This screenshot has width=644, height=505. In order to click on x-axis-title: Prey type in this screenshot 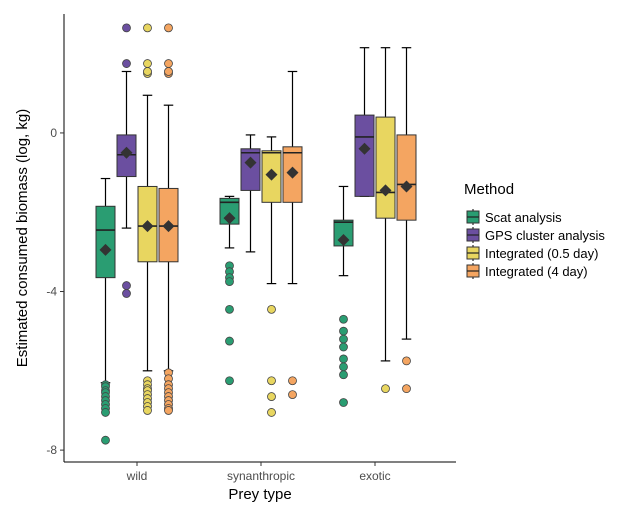, I will do `click(259, 494)`.